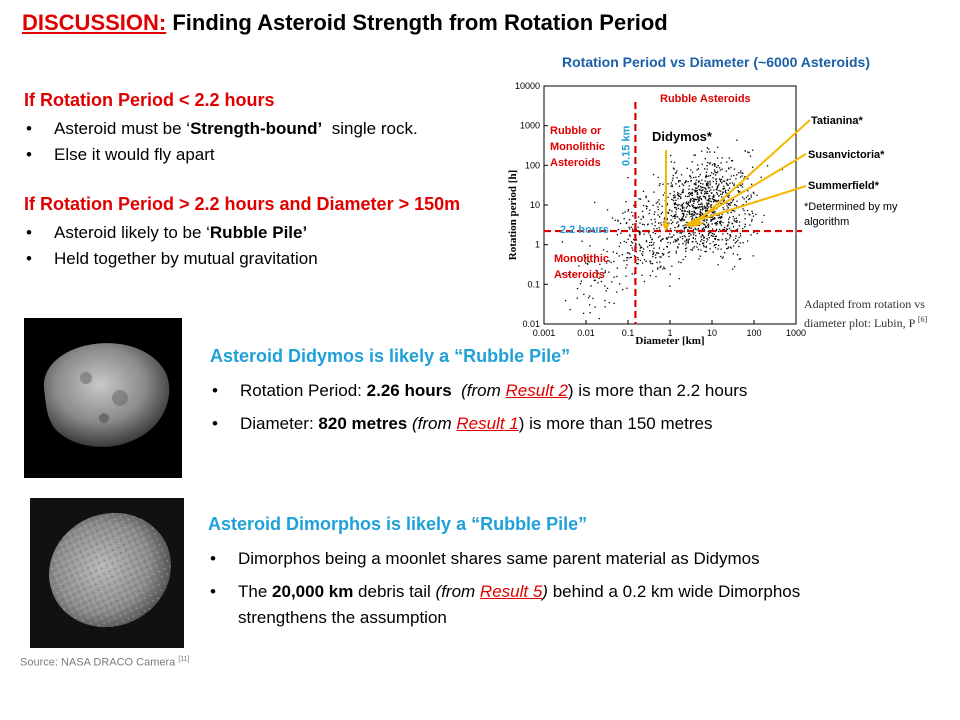  What do you see at coordinates (705, 99) in the screenshot?
I see `rubble-region-label: Rubble Asteroids` at bounding box center [705, 99].